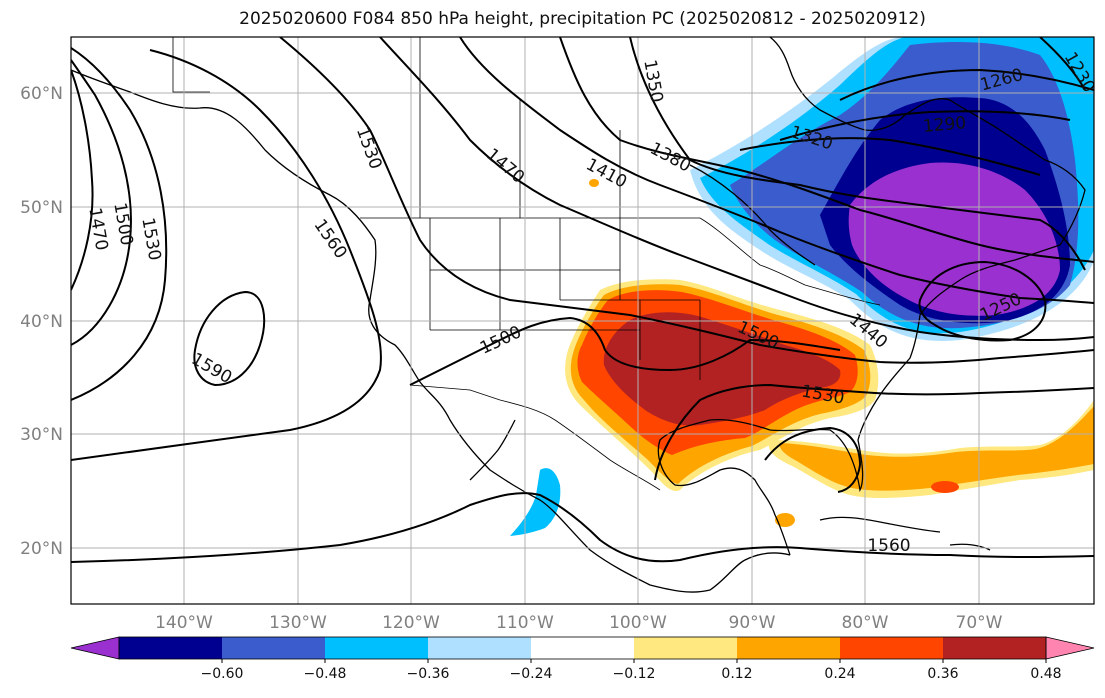 Image resolution: width=1105 pixels, height=698 pixels. I want to click on shade-baja, so click(535, 502).